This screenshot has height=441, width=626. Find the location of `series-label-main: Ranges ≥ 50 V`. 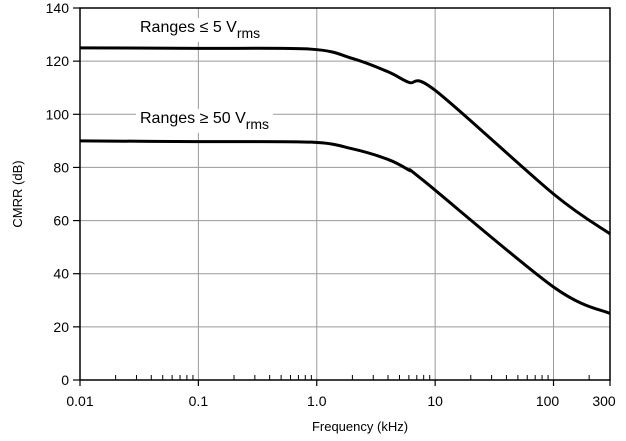

series-label-main: Ranges ≥ 50 V is located at coordinates (193, 118).